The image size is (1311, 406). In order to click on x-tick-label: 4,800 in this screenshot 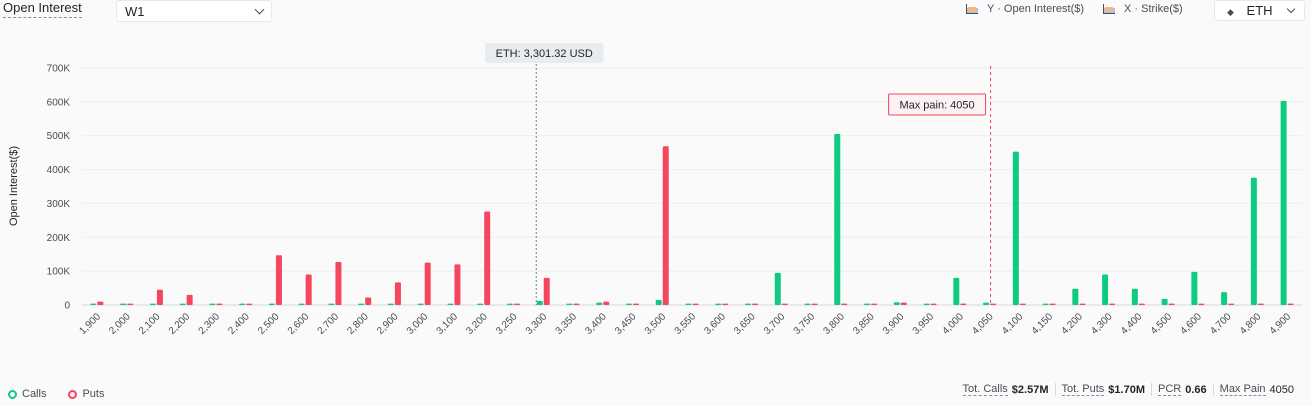, I will do `click(1251, 324)`.